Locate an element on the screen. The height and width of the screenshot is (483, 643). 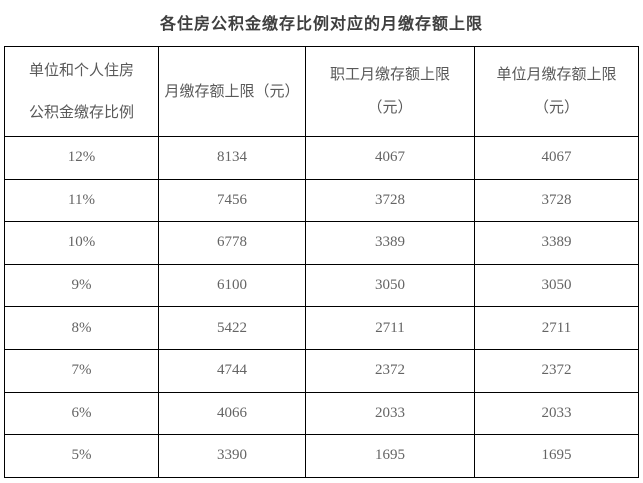
header-cell-ratio: 单位和个人住房 公积金缴存比例 is located at coordinates (81, 91).